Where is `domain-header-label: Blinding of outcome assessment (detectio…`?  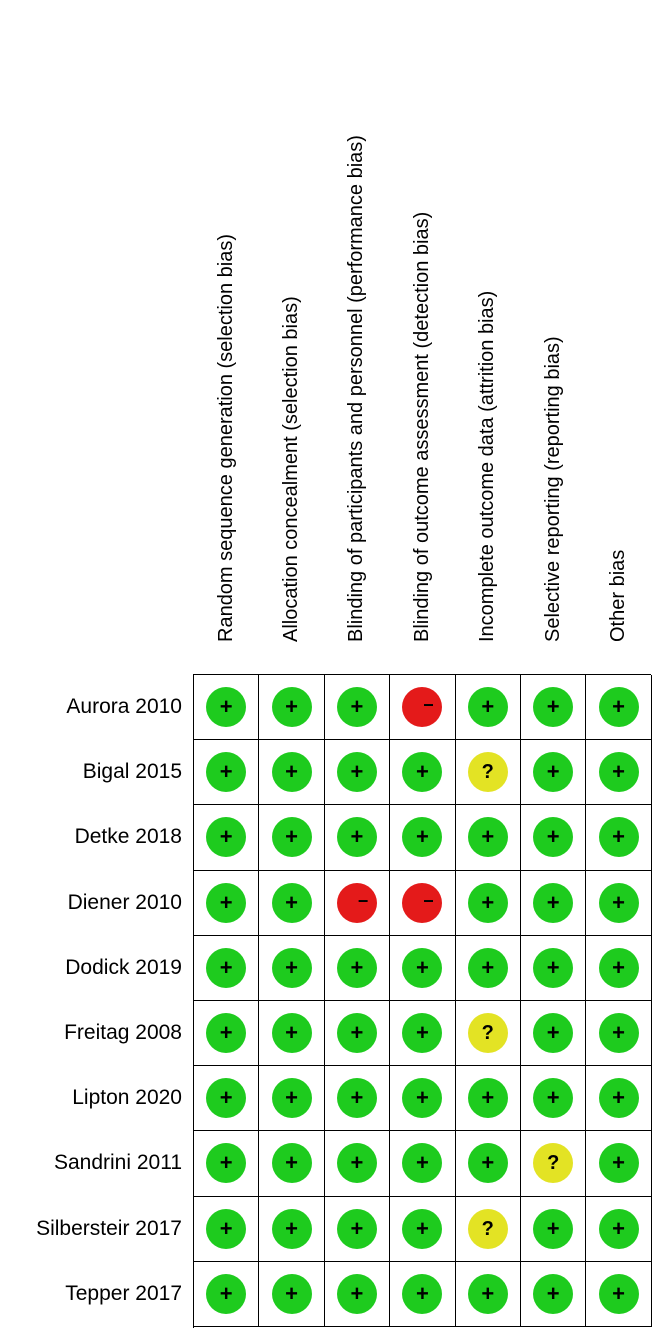
domain-header-label: Blinding of outcome assessment (detectio… is located at coordinates (421, 426).